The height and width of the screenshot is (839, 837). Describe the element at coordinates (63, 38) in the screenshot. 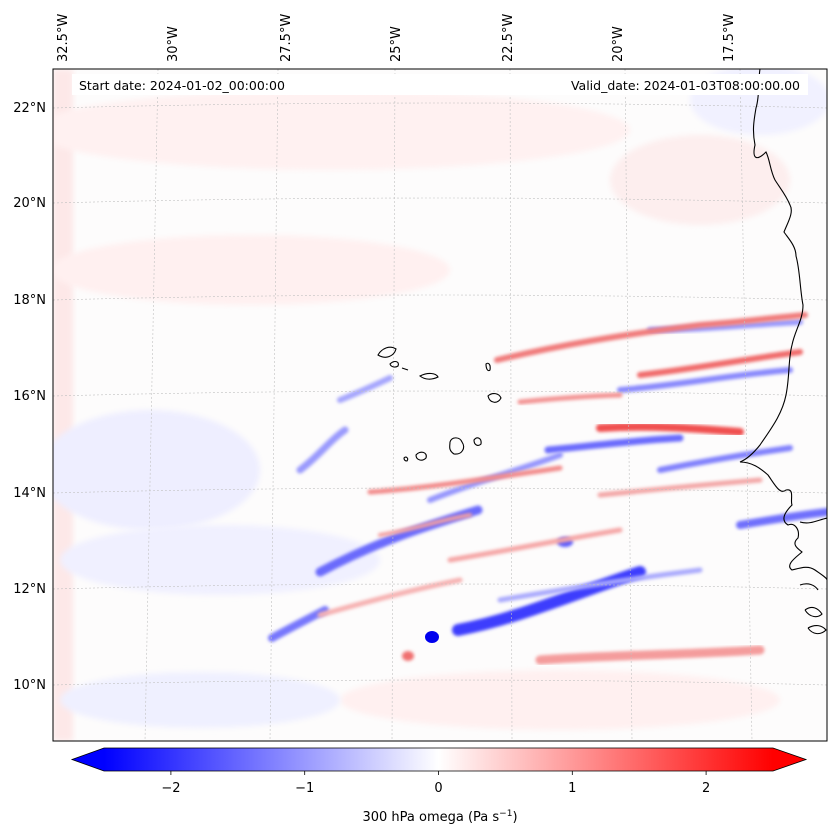

I see `lon-label-32.5W: 32.5°W` at that location.